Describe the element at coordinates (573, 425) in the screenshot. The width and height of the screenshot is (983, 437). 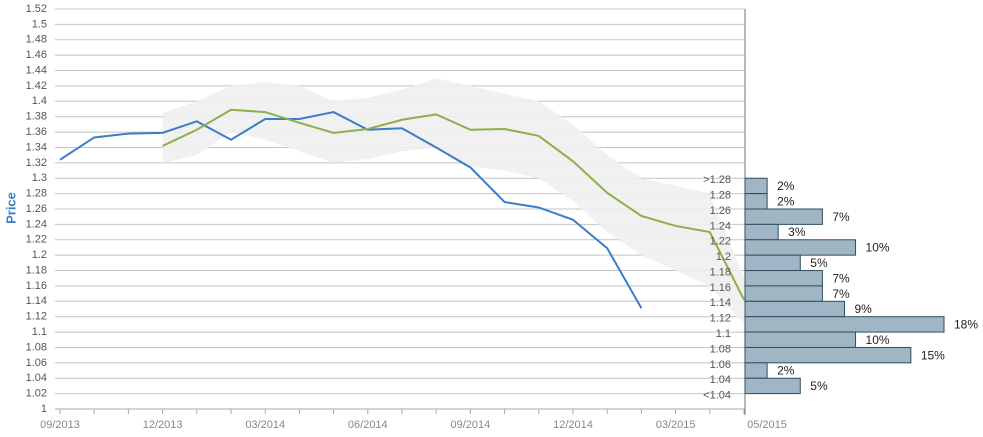
I see `x-tick-label: 12/2014` at that location.